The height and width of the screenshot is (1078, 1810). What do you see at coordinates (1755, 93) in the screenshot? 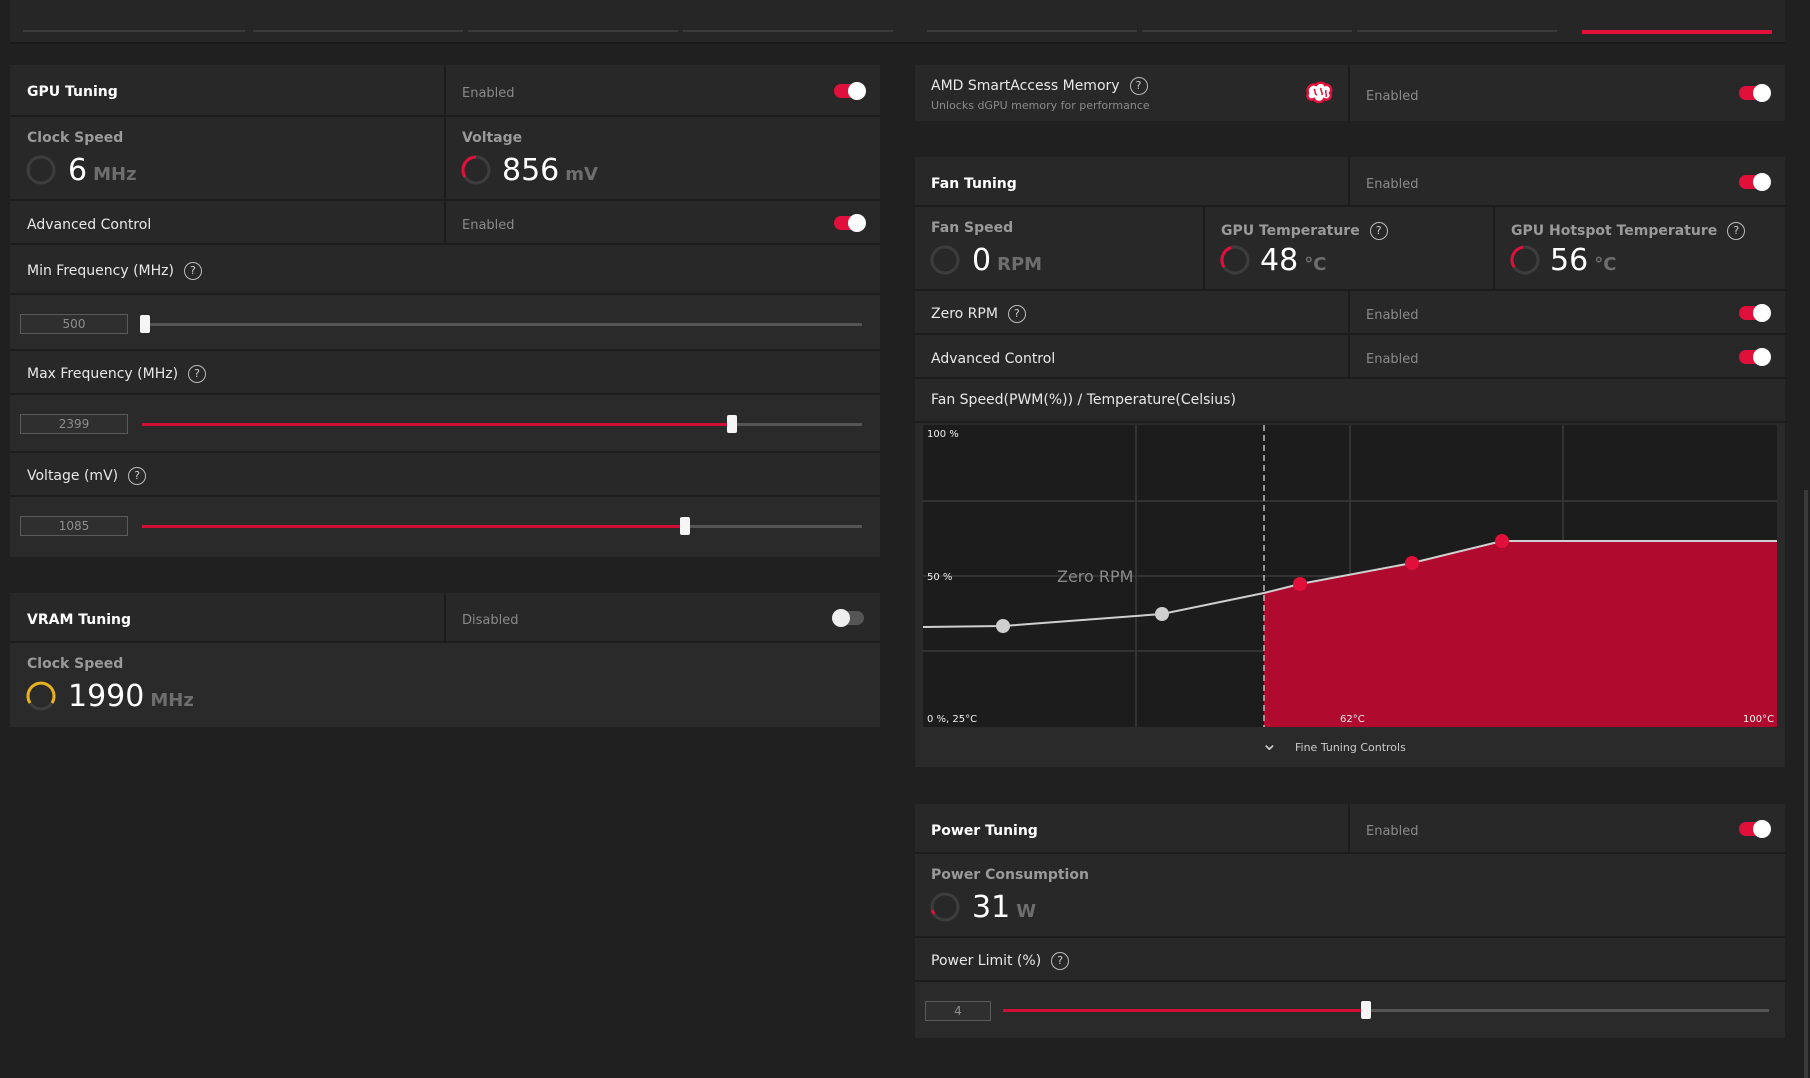
I see `sam-toggle` at bounding box center [1755, 93].